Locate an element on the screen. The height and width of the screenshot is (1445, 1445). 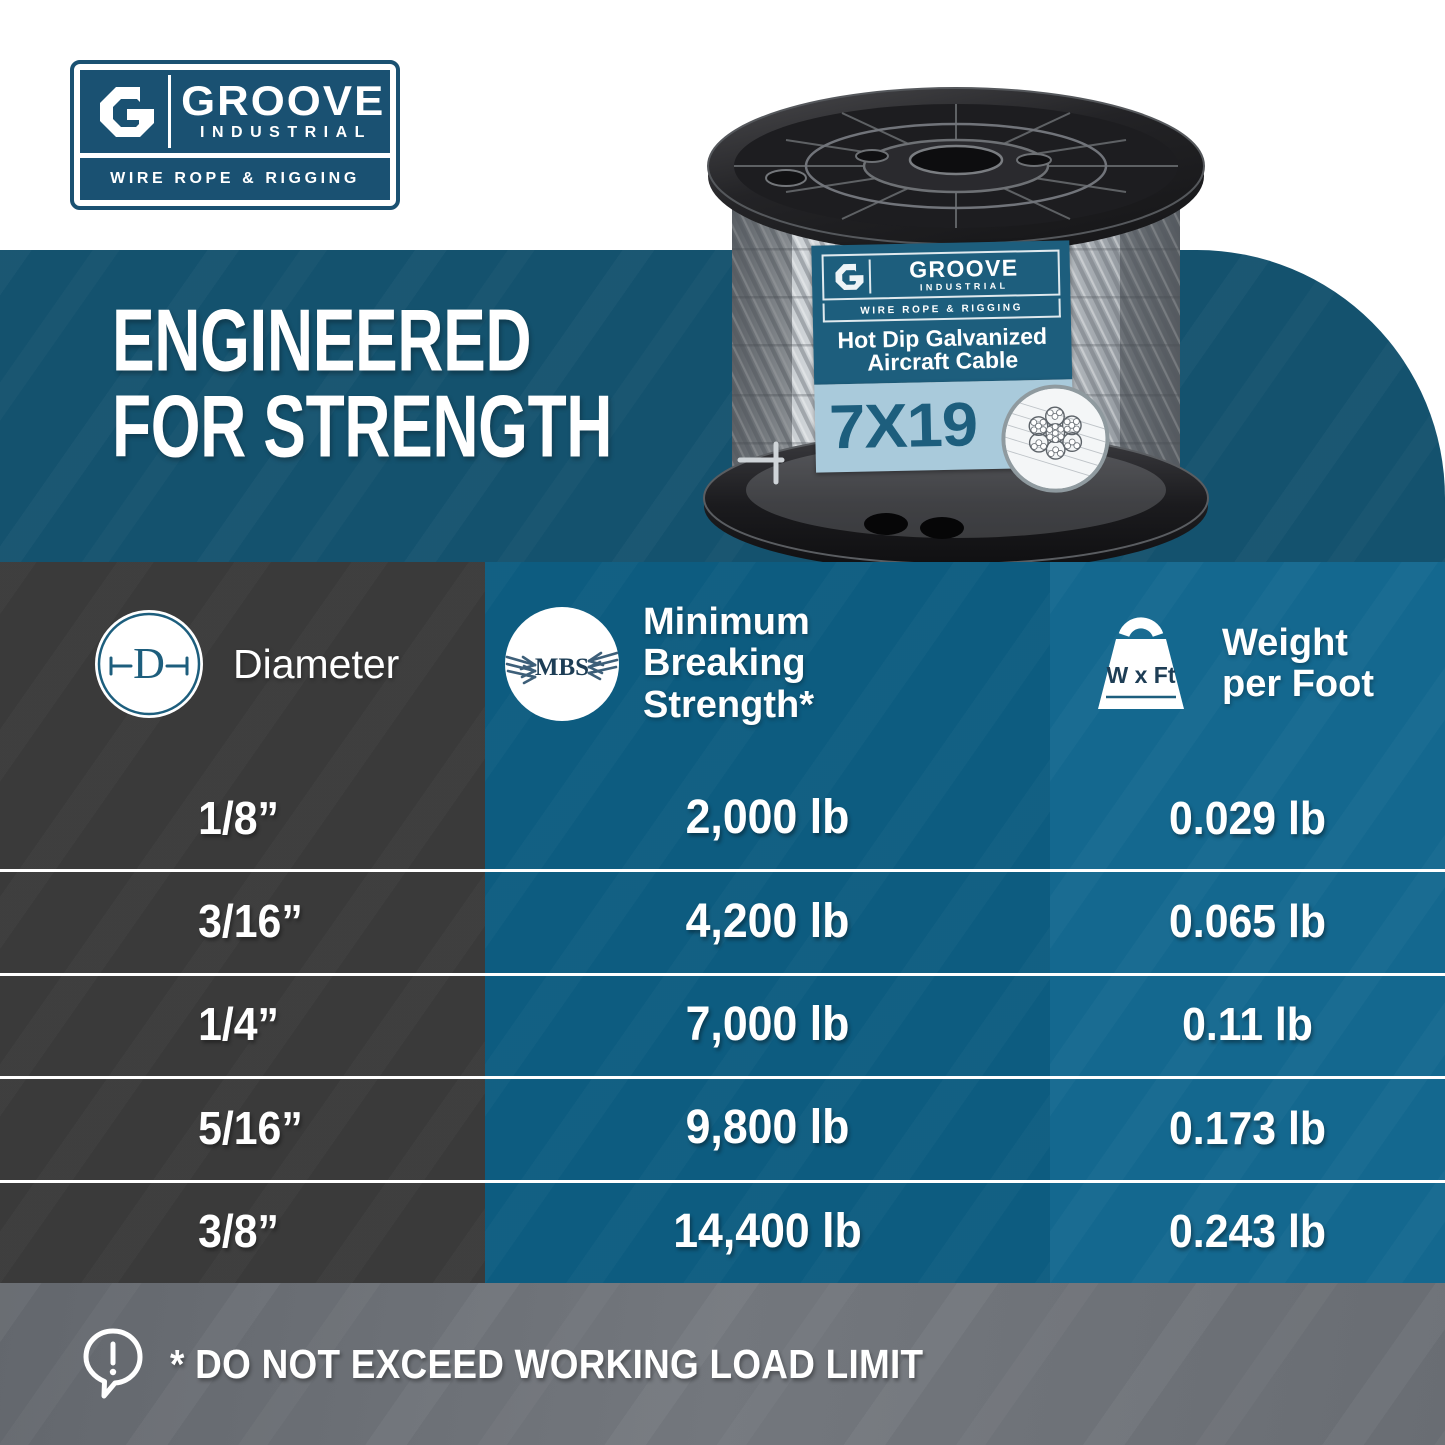
cell-diameter: 1/8” is located at coordinates (238, 817).